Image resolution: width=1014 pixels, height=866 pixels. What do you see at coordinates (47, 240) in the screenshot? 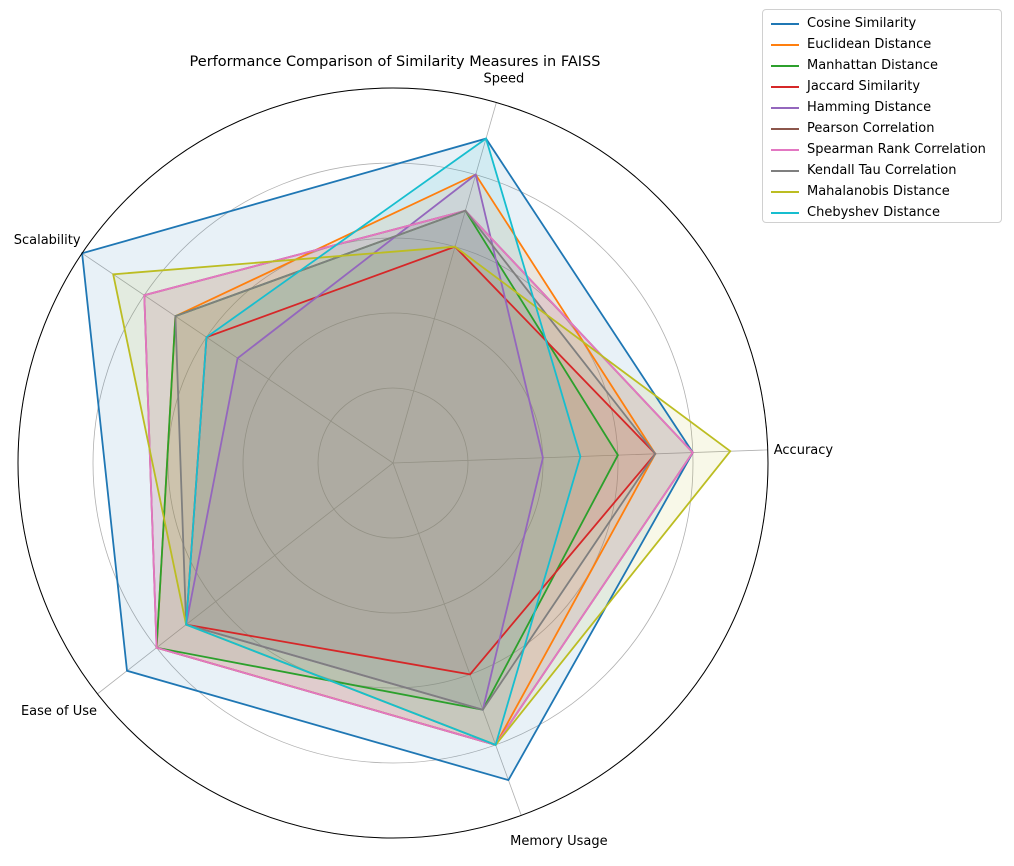
I see `axis-label-scalability: Scalability` at bounding box center [47, 240].